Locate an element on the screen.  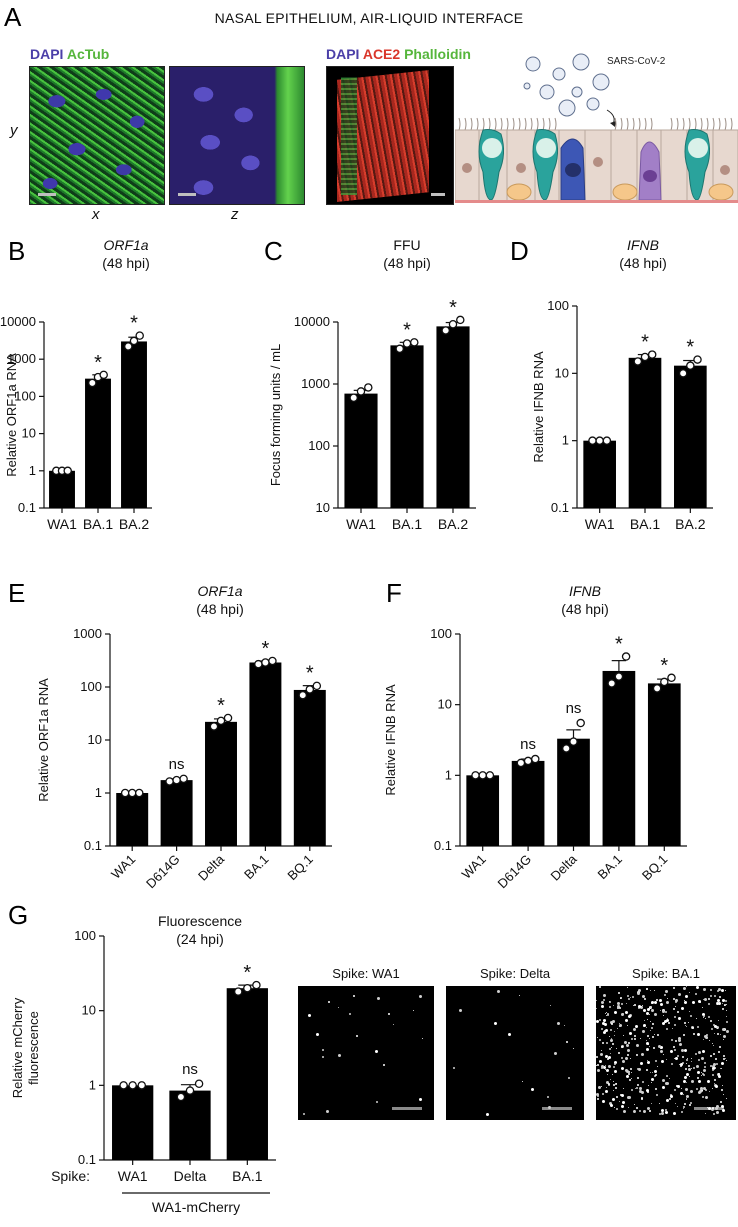
phalloidin-edge is located at coordinates (349, 136).